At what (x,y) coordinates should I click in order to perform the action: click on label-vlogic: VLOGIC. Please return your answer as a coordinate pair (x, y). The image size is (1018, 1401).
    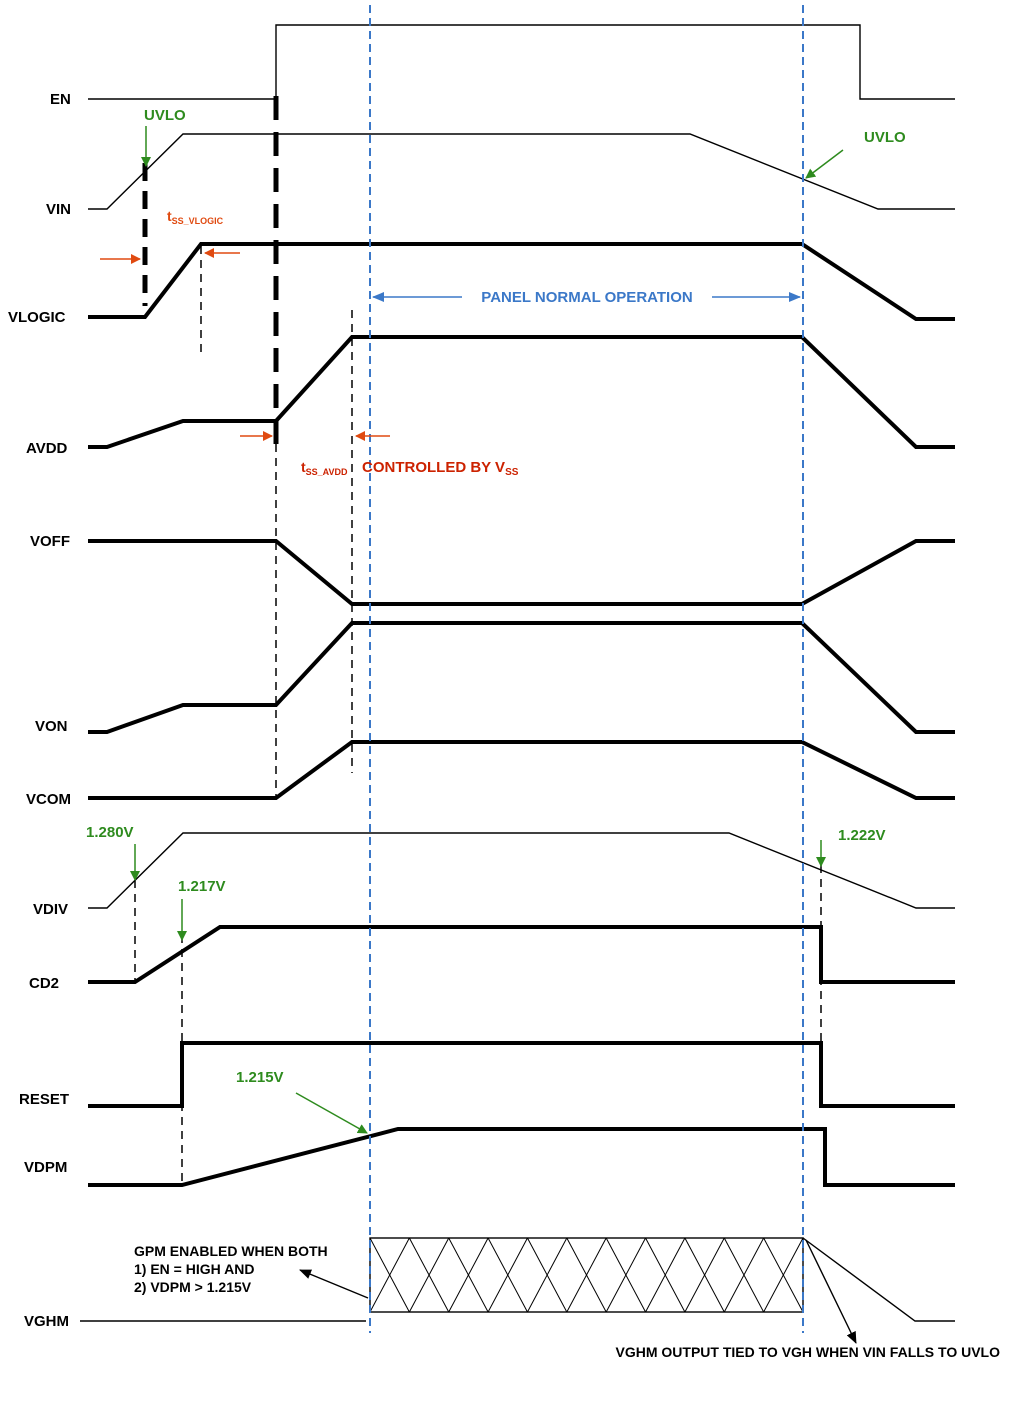
    Looking at the image, I should click on (37, 317).